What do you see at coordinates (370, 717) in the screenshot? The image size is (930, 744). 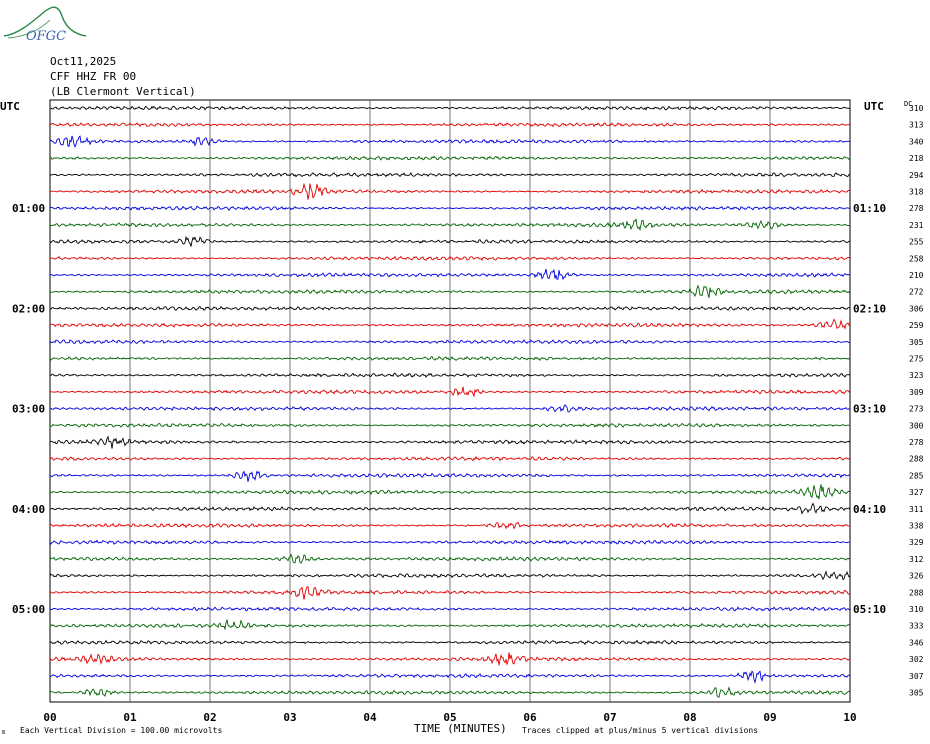 I see `x-tick-label: 04` at bounding box center [370, 717].